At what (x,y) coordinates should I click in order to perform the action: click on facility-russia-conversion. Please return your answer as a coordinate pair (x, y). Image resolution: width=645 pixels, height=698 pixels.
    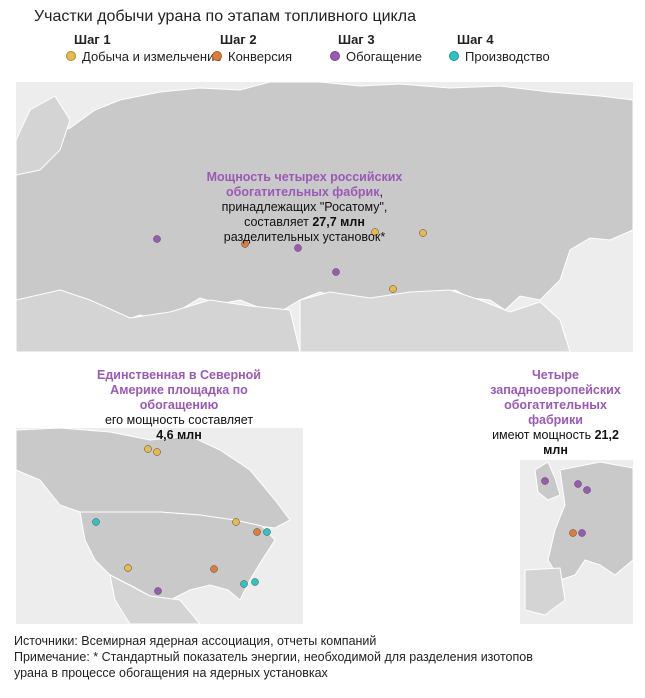
    Looking at the image, I should click on (245, 244).